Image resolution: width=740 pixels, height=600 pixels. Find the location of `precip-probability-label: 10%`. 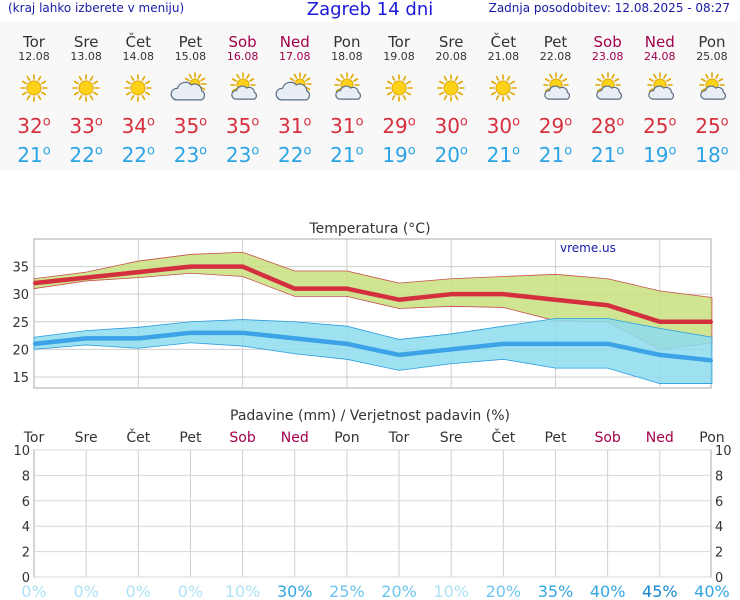

precip-probability-label: 10% is located at coordinates (243, 591).